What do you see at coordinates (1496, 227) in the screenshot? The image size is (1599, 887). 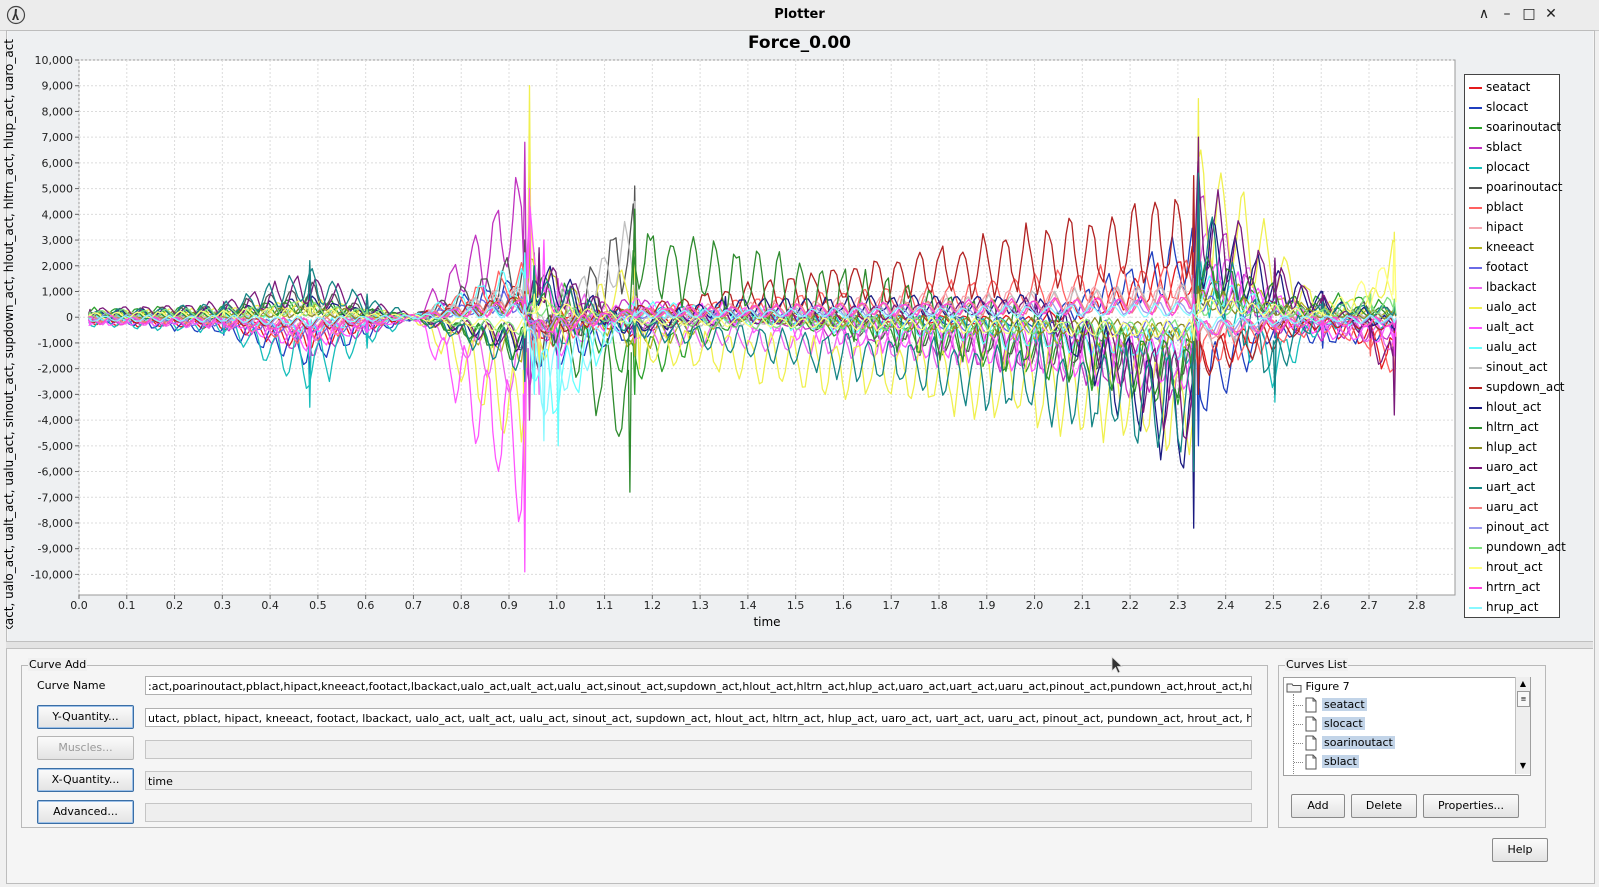 I see `legend-item-hipact: hipact` at bounding box center [1496, 227].